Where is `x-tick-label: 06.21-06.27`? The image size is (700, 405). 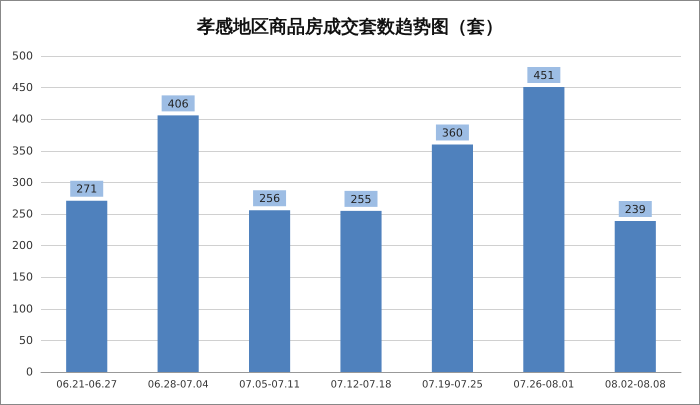
x-tick-label: 06.21-06.27 is located at coordinates (87, 385).